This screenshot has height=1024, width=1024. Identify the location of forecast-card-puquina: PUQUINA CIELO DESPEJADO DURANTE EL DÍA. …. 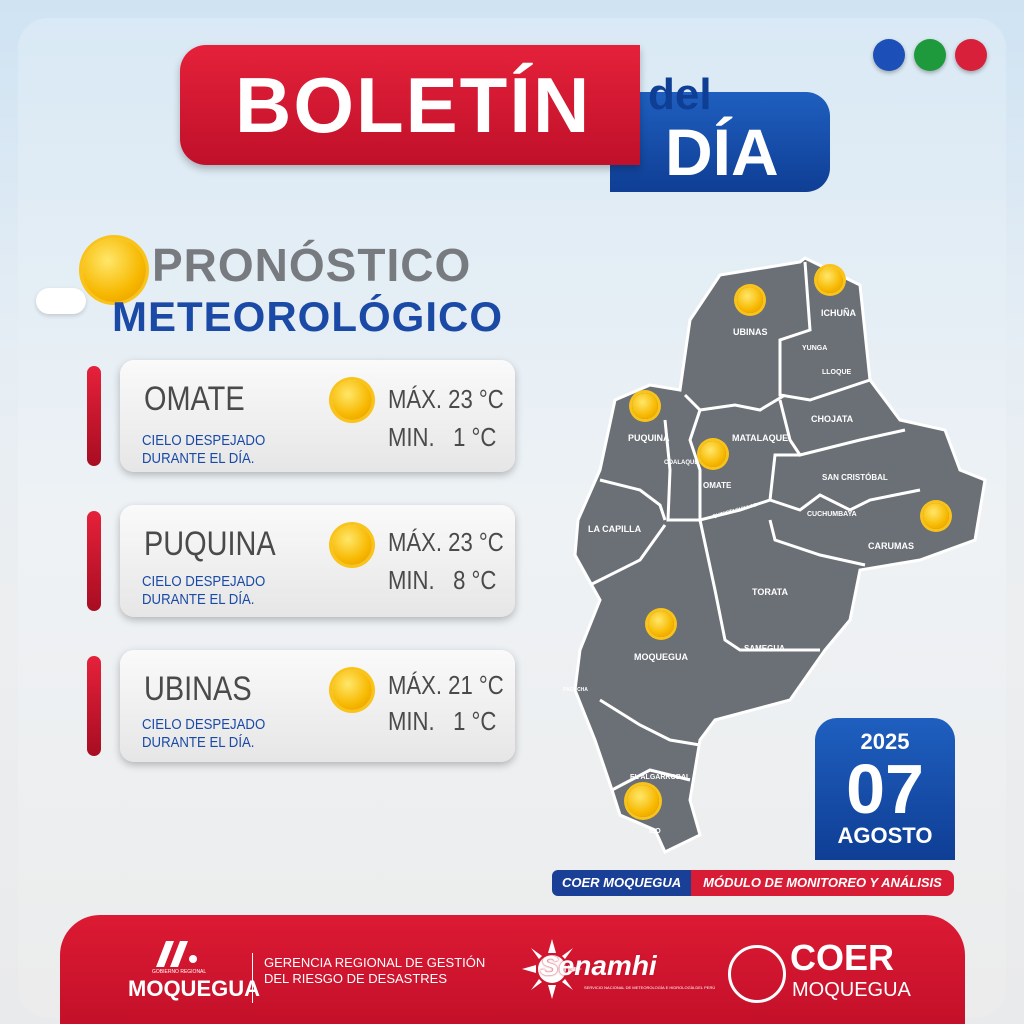
(317, 561).